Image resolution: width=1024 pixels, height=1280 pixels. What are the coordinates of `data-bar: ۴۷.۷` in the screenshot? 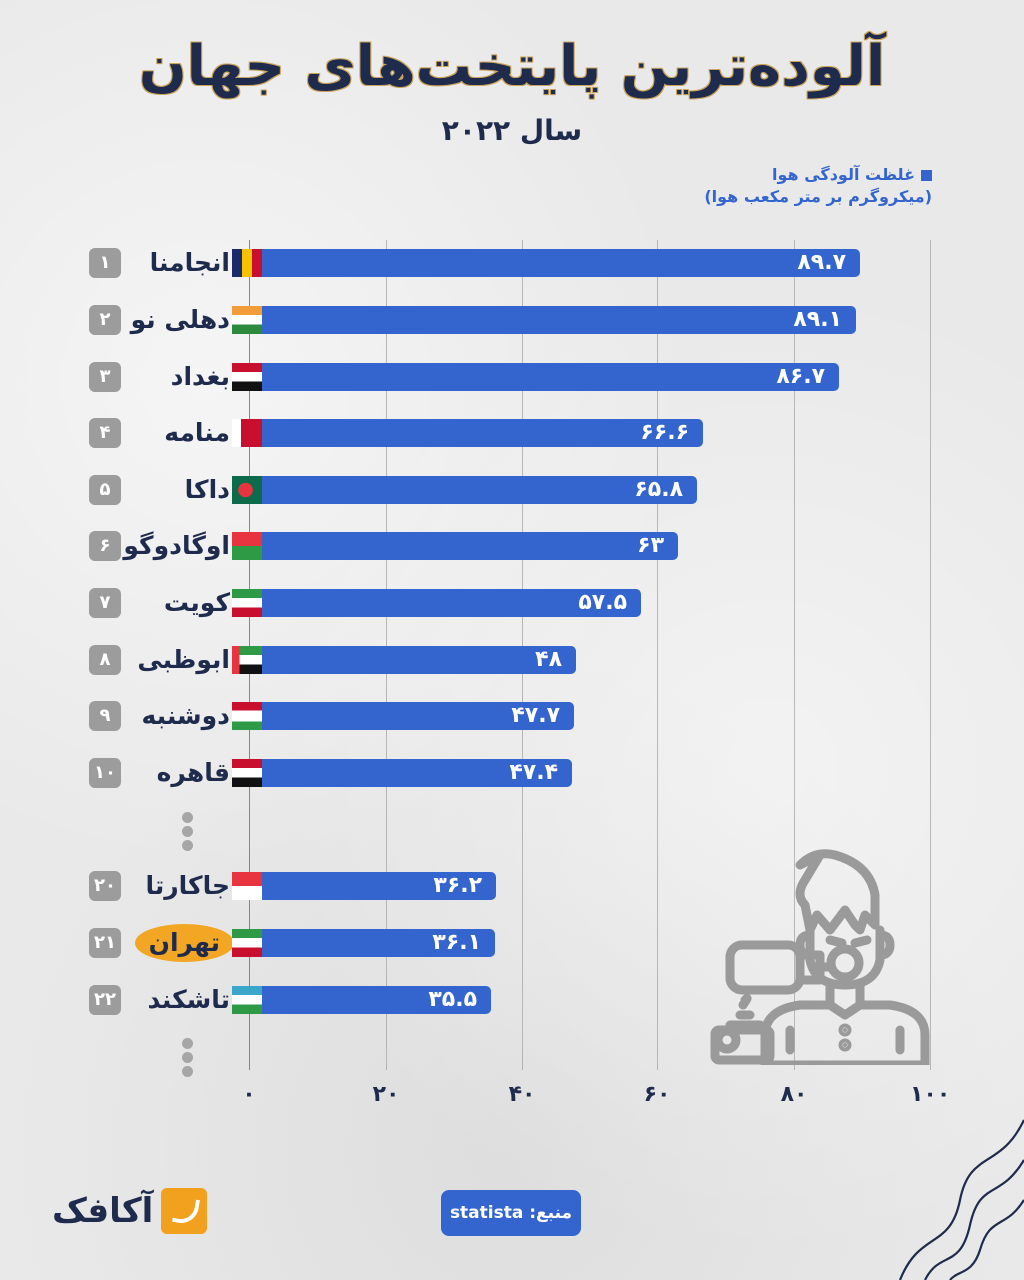 It's located at (411, 716).